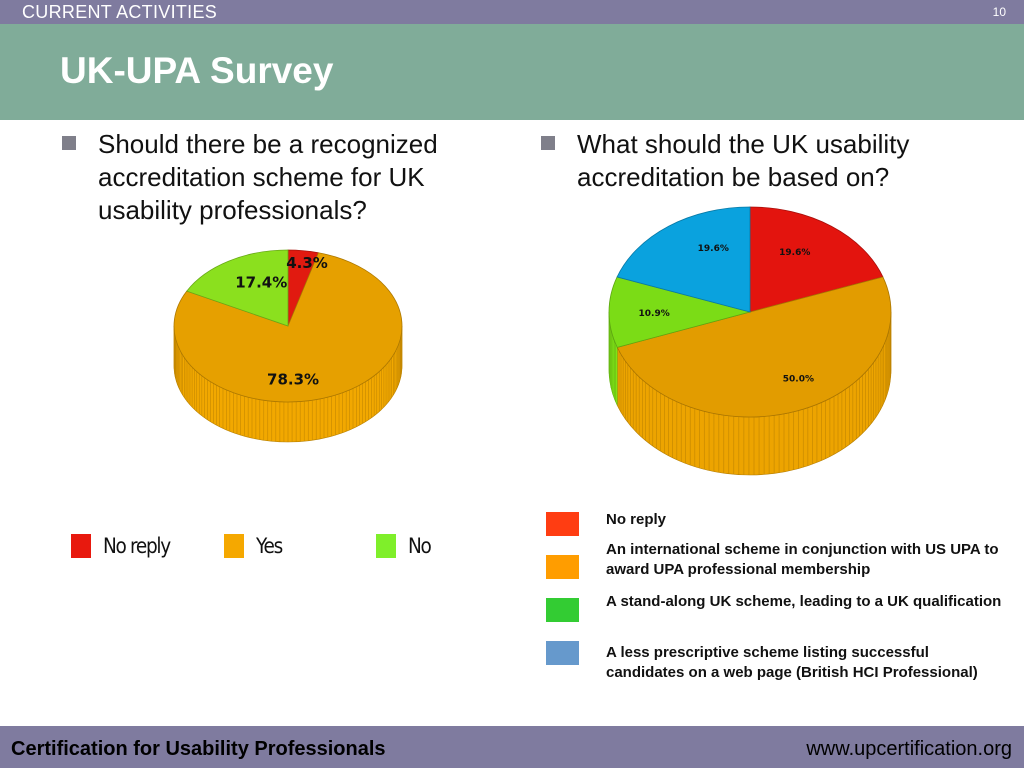  What do you see at coordinates (137, 546) in the screenshot?
I see `legend-label: No reply` at bounding box center [137, 546].